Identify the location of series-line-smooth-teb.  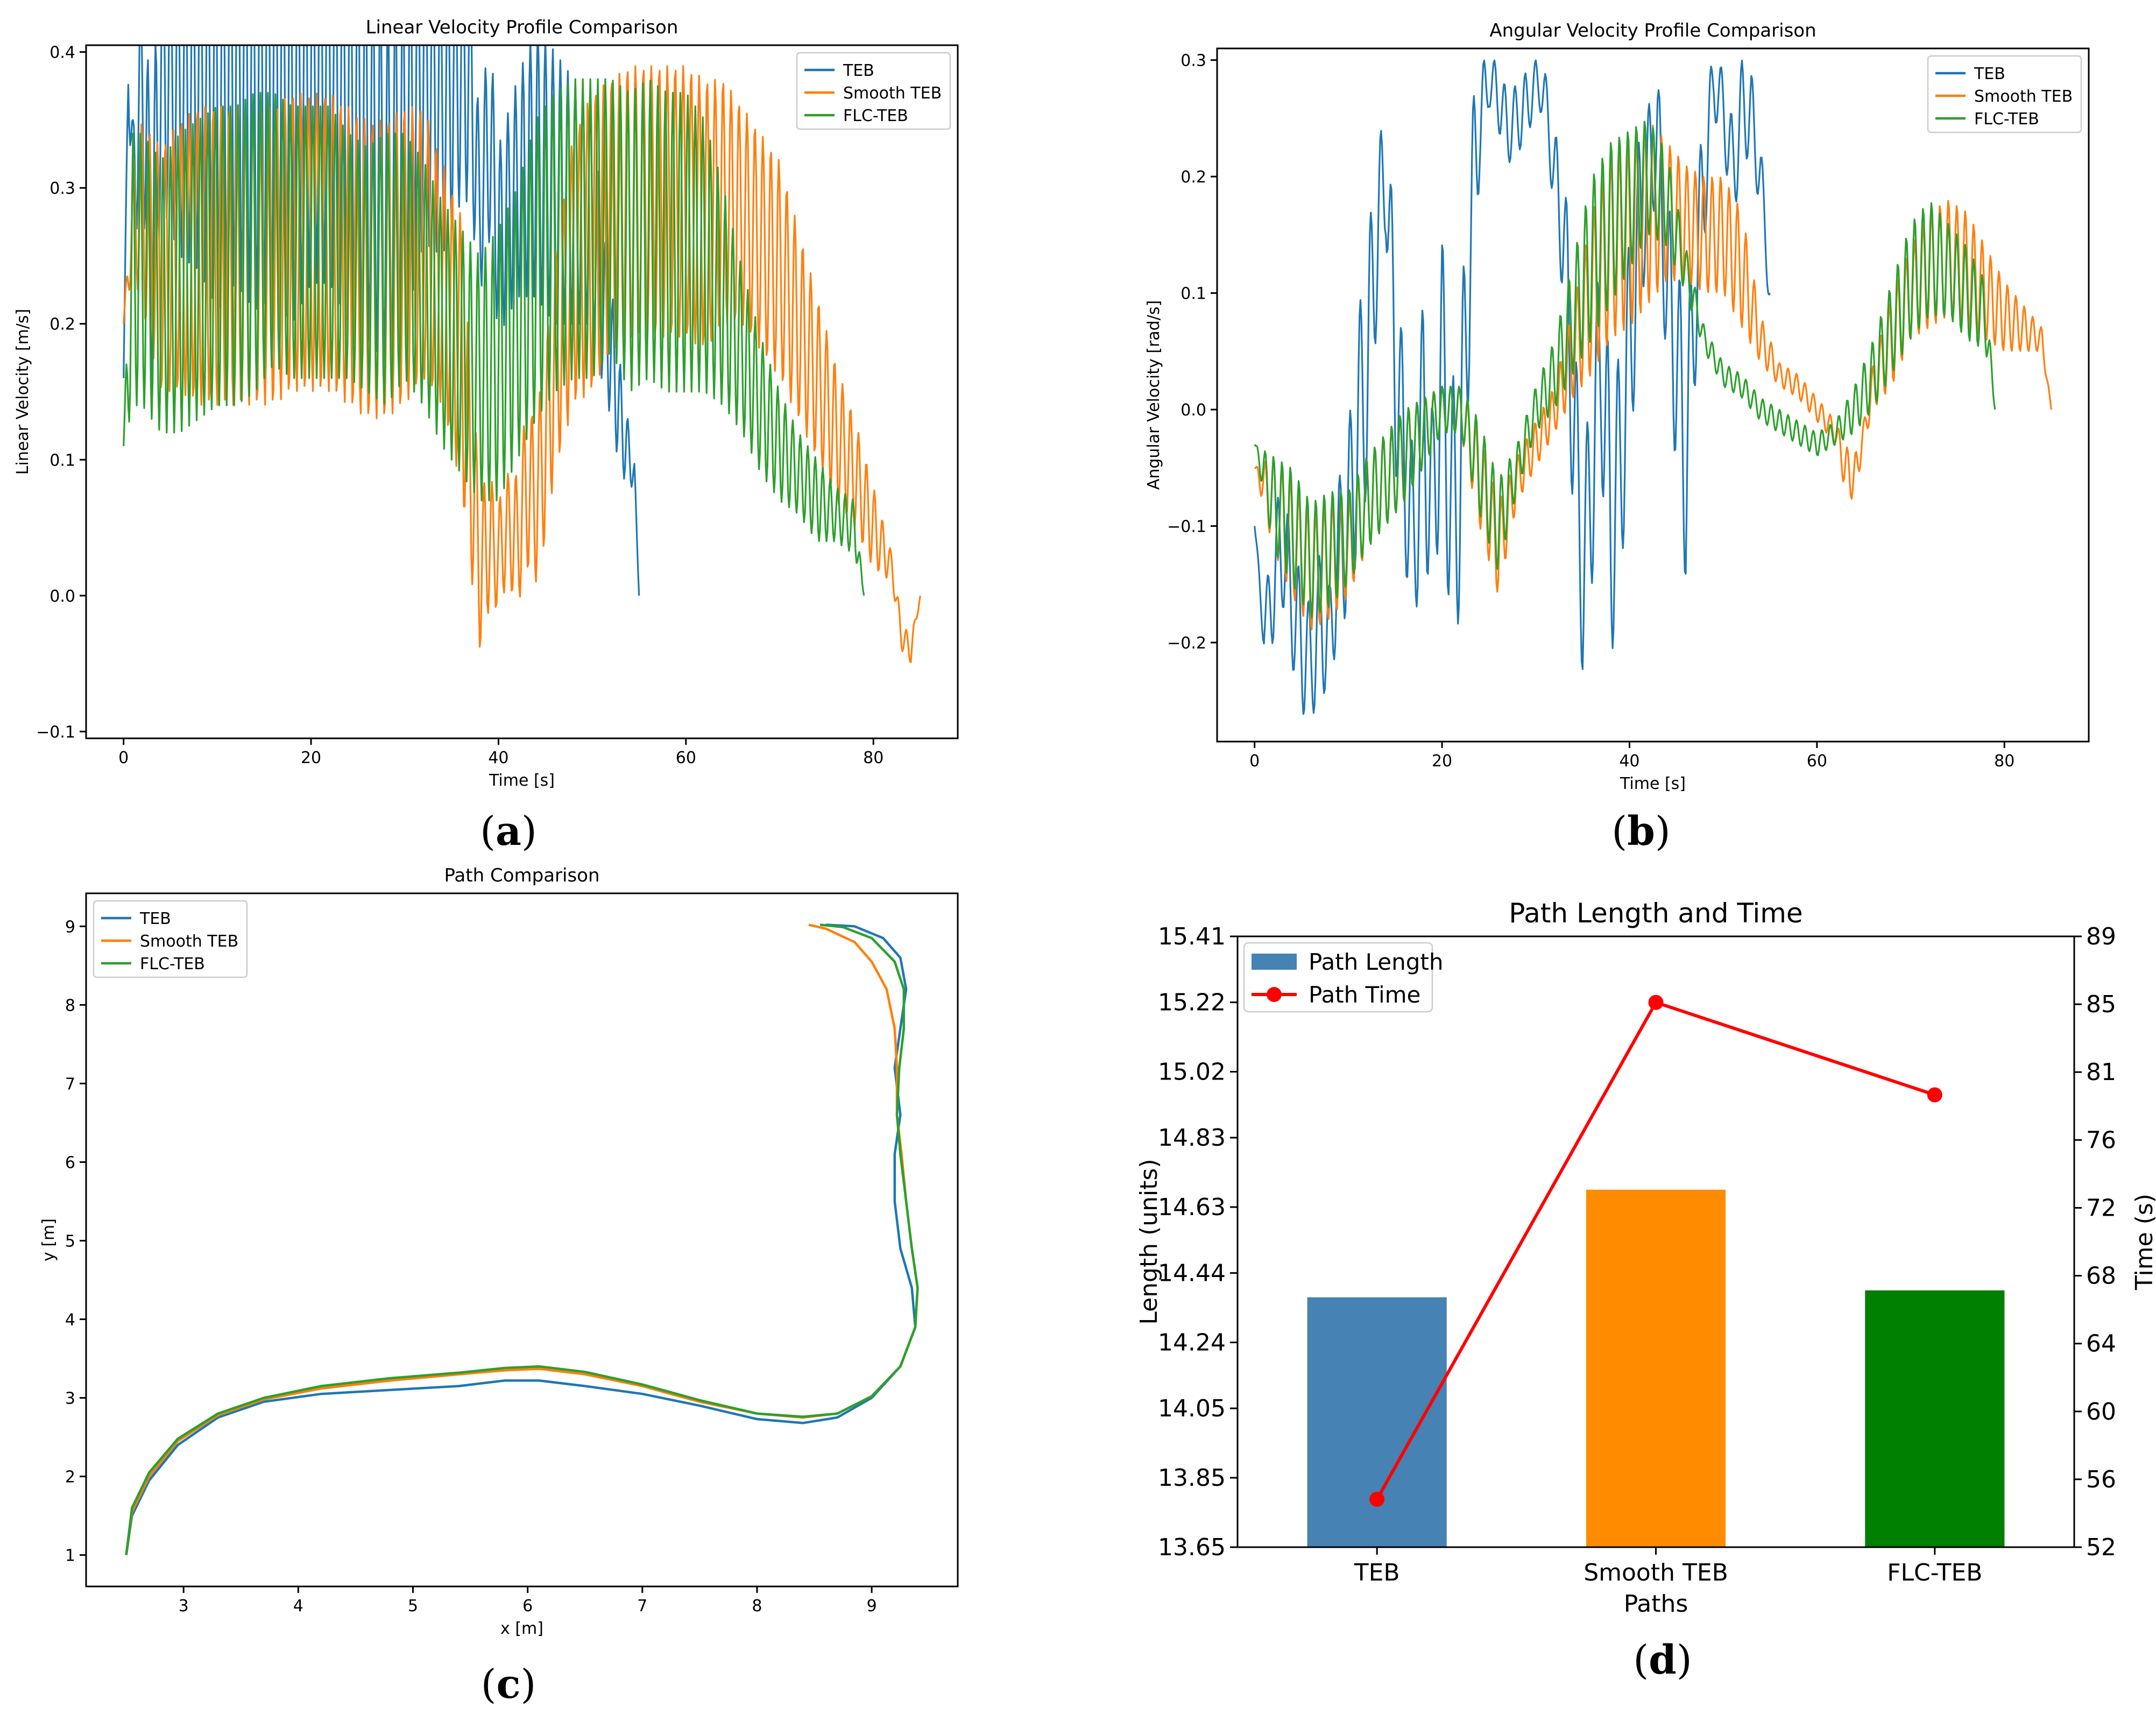
(522, 1239).